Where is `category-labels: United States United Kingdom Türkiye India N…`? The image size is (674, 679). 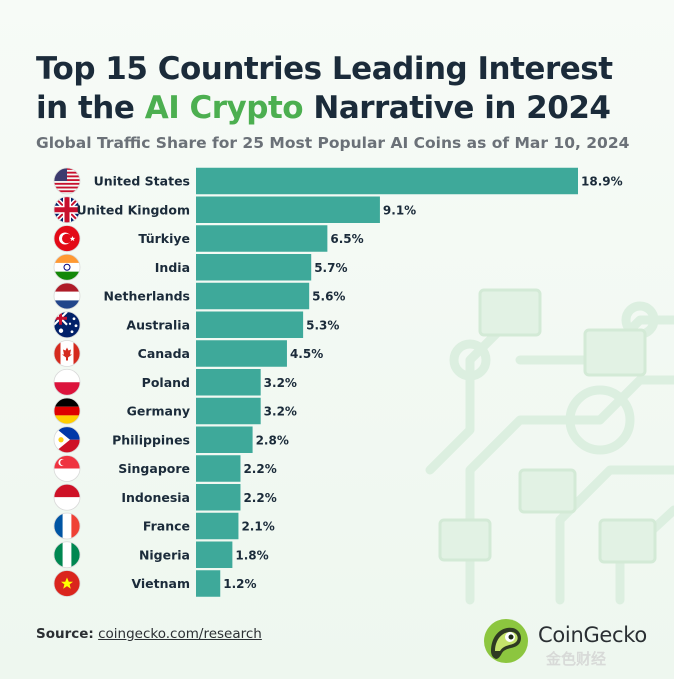 category-labels: United States United Kingdom Türkiye India N… is located at coordinates (133, 383).